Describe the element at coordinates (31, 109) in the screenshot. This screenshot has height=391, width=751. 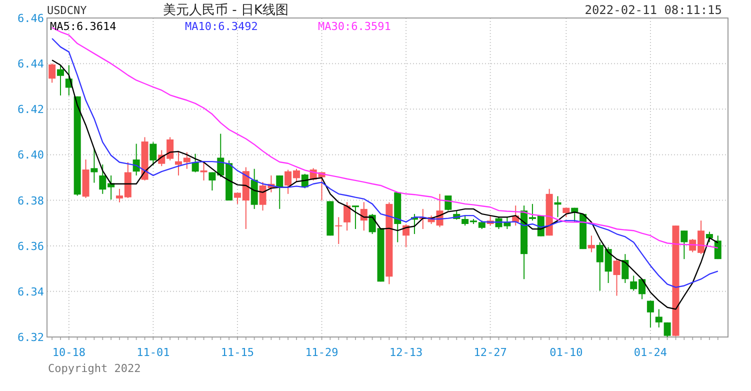
I see `y-tick-label: 6.42` at that location.